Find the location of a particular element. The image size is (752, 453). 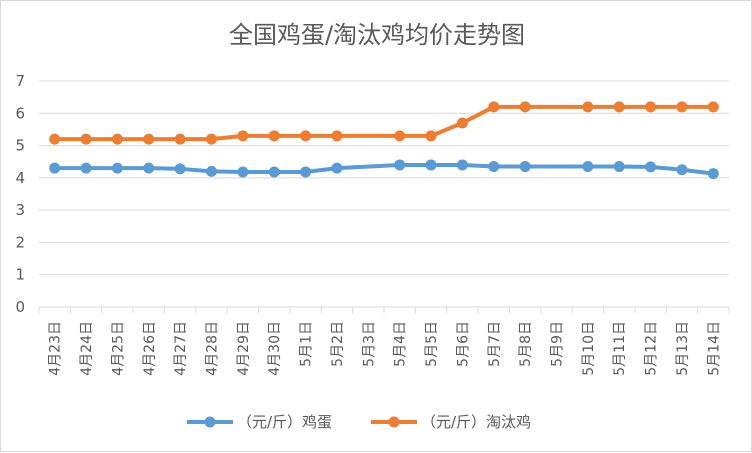

legend-label: （元/斤）鸡蛋 is located at coordinates (284, 422).